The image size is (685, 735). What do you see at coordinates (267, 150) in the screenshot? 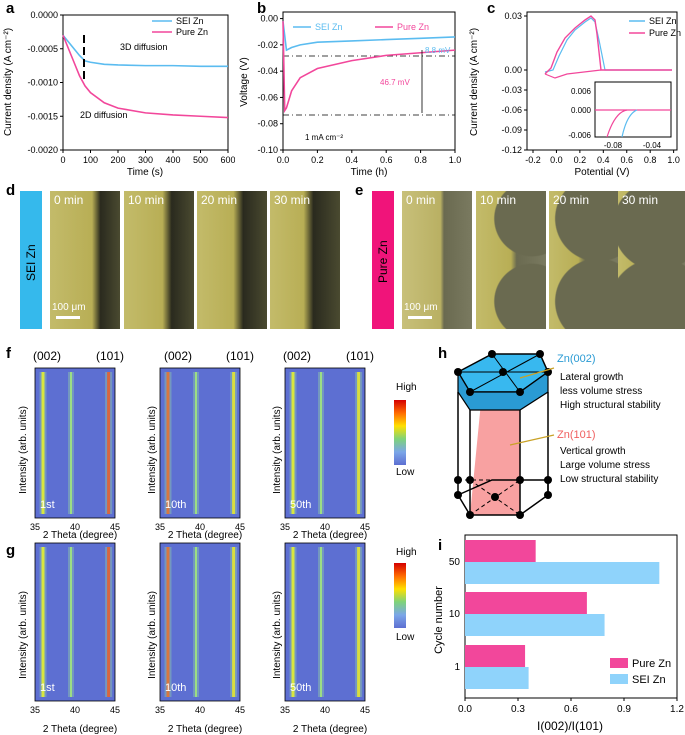
I see `chart-b-ytick: -0.10` at bounding box center [267, 150].